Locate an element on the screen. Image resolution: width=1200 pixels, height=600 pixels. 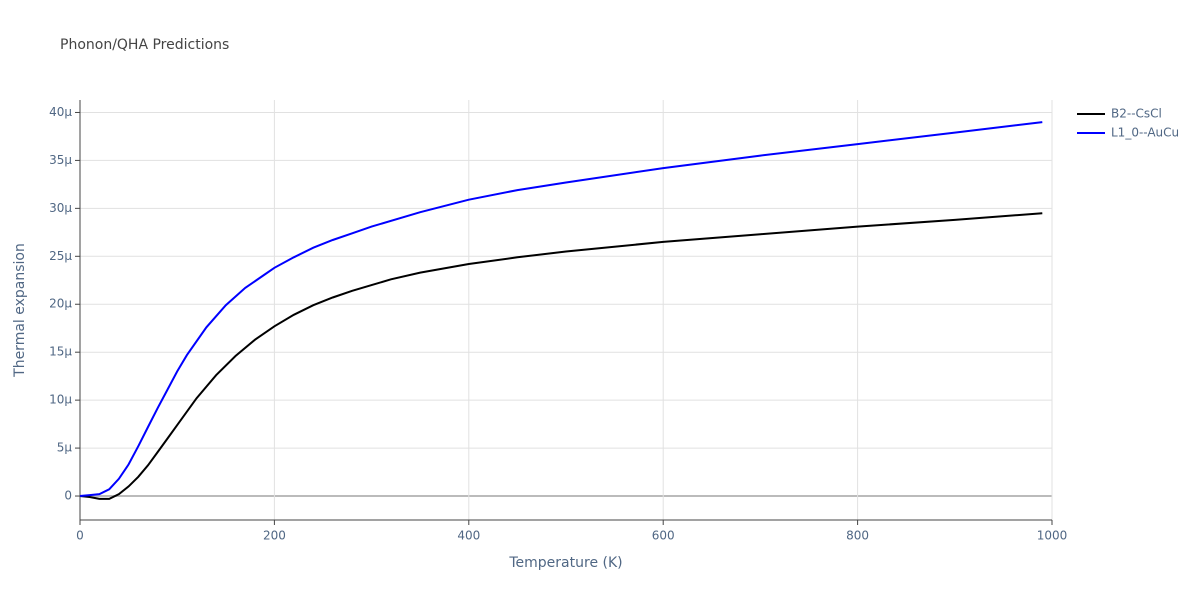
y-tick-label: 30µ is located at coordinates (60, 208).